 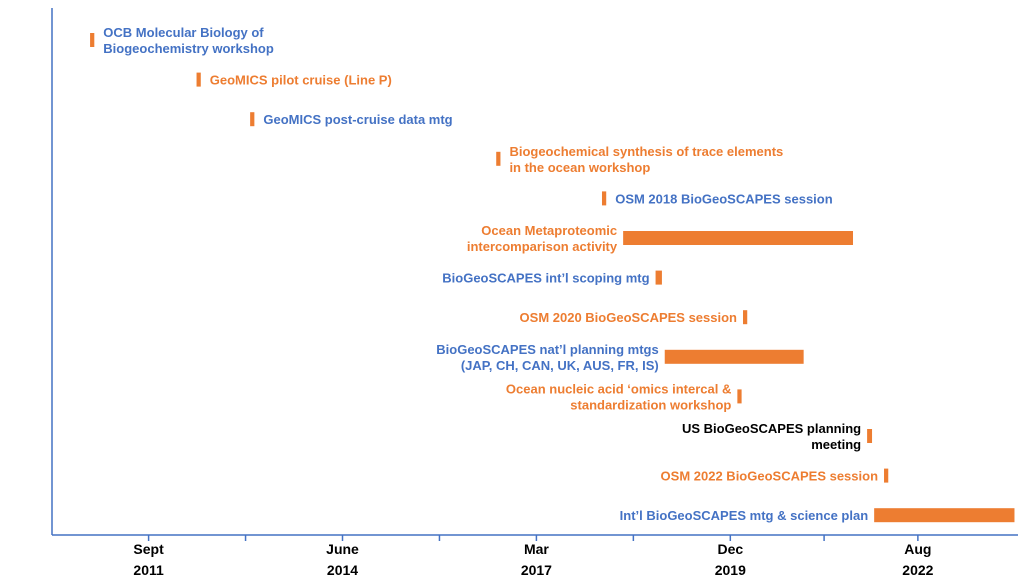 What do you see at coordinates (730, 570) in the screenshot?
I see `x-tick-year-label: 2019` at bounding box center [730, 570].